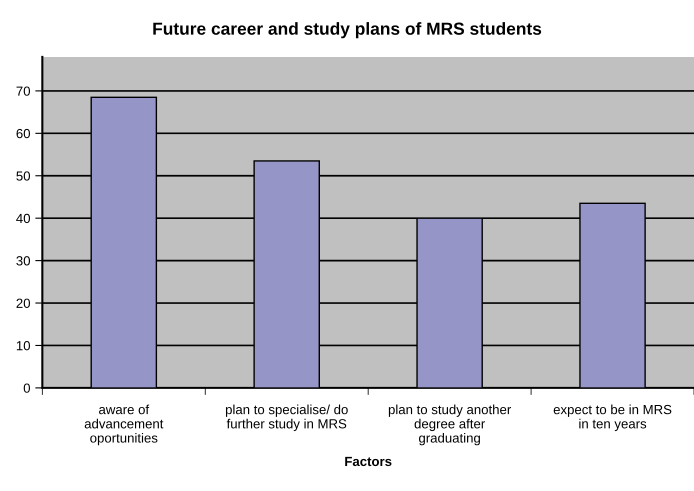 Image resolution: width=694 pixels, height=491 pixels. What do you see at coordinates (23, 261) in the screenshot?
I see `y-tick-label: 30` at bounding box center [23, 261].